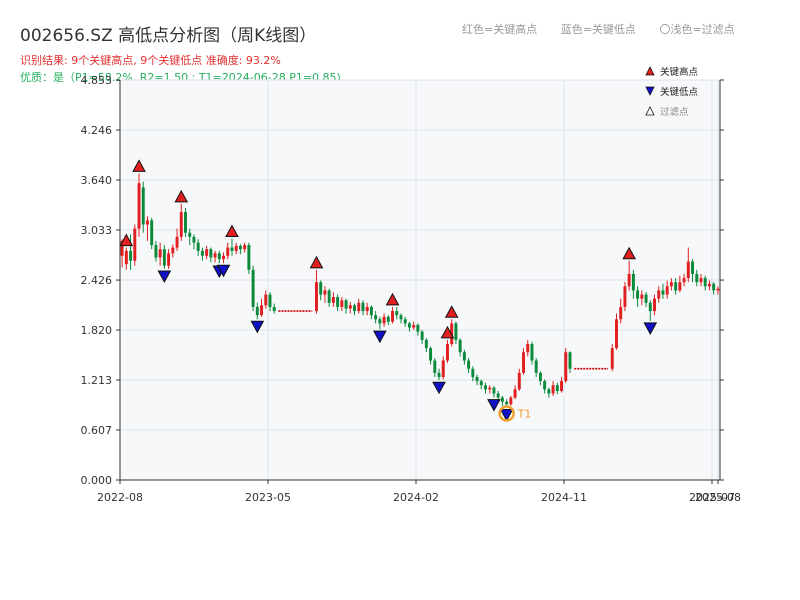 The height and width of the screenshot is (600, 800). Describe the element at coordinates (524, 413) in the screenshot. I see `t1-annotation: T1` at that location.